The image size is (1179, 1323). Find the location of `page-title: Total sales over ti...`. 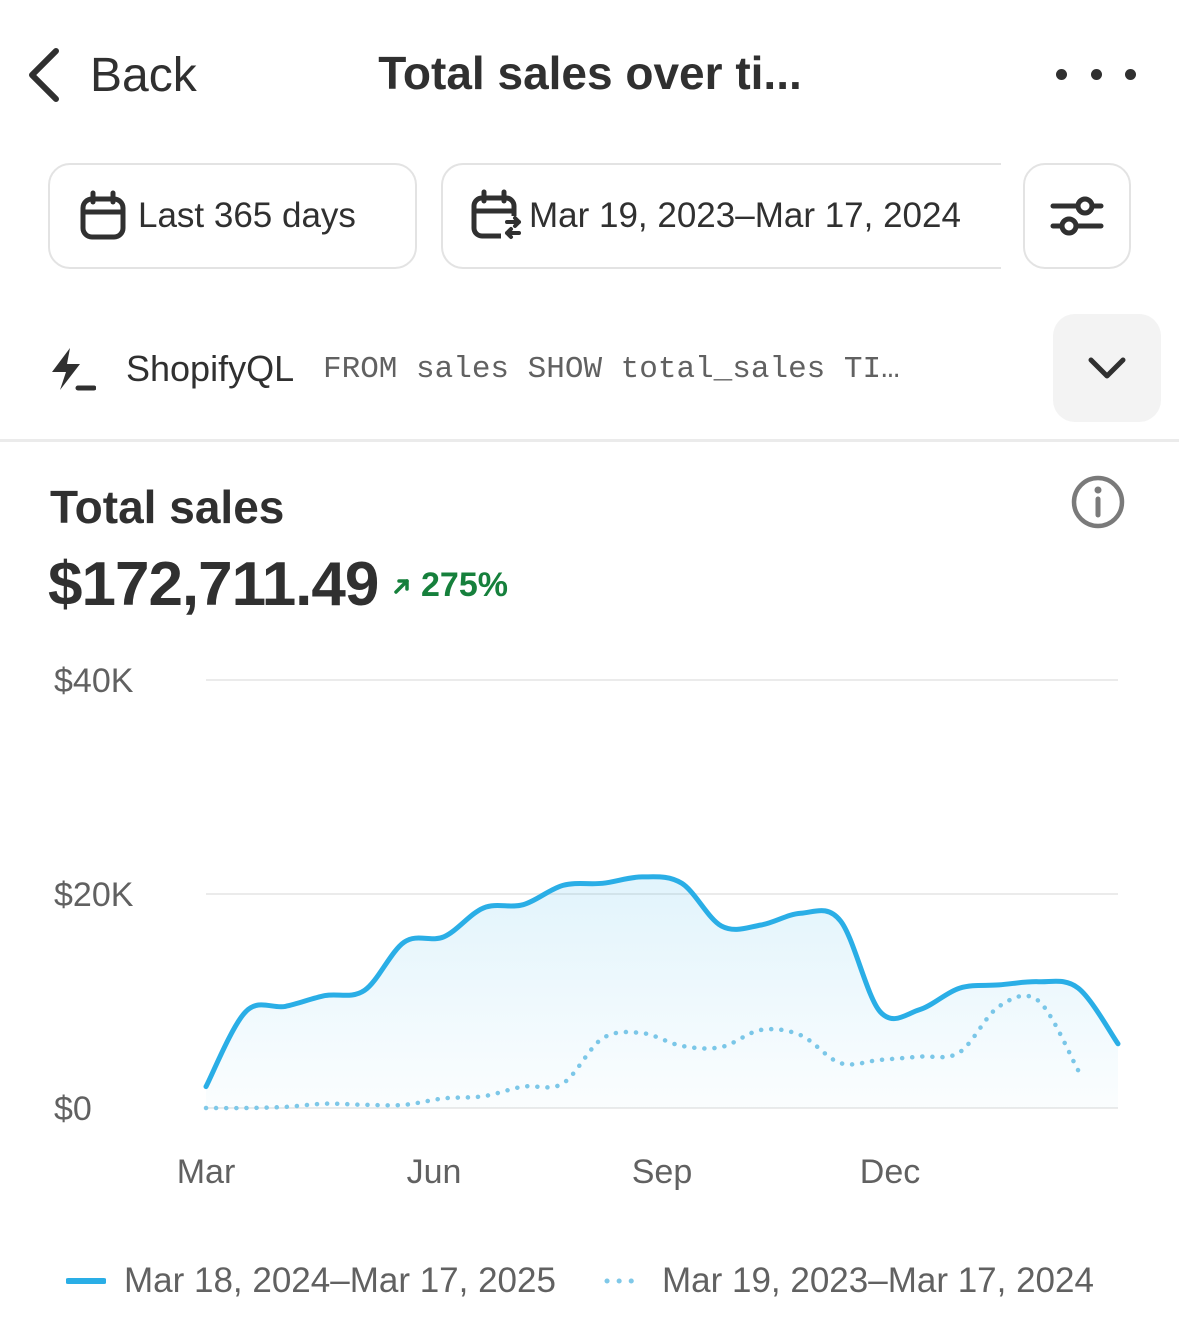

page-title: Total sales over ti... is located at coordinates (590, 73).